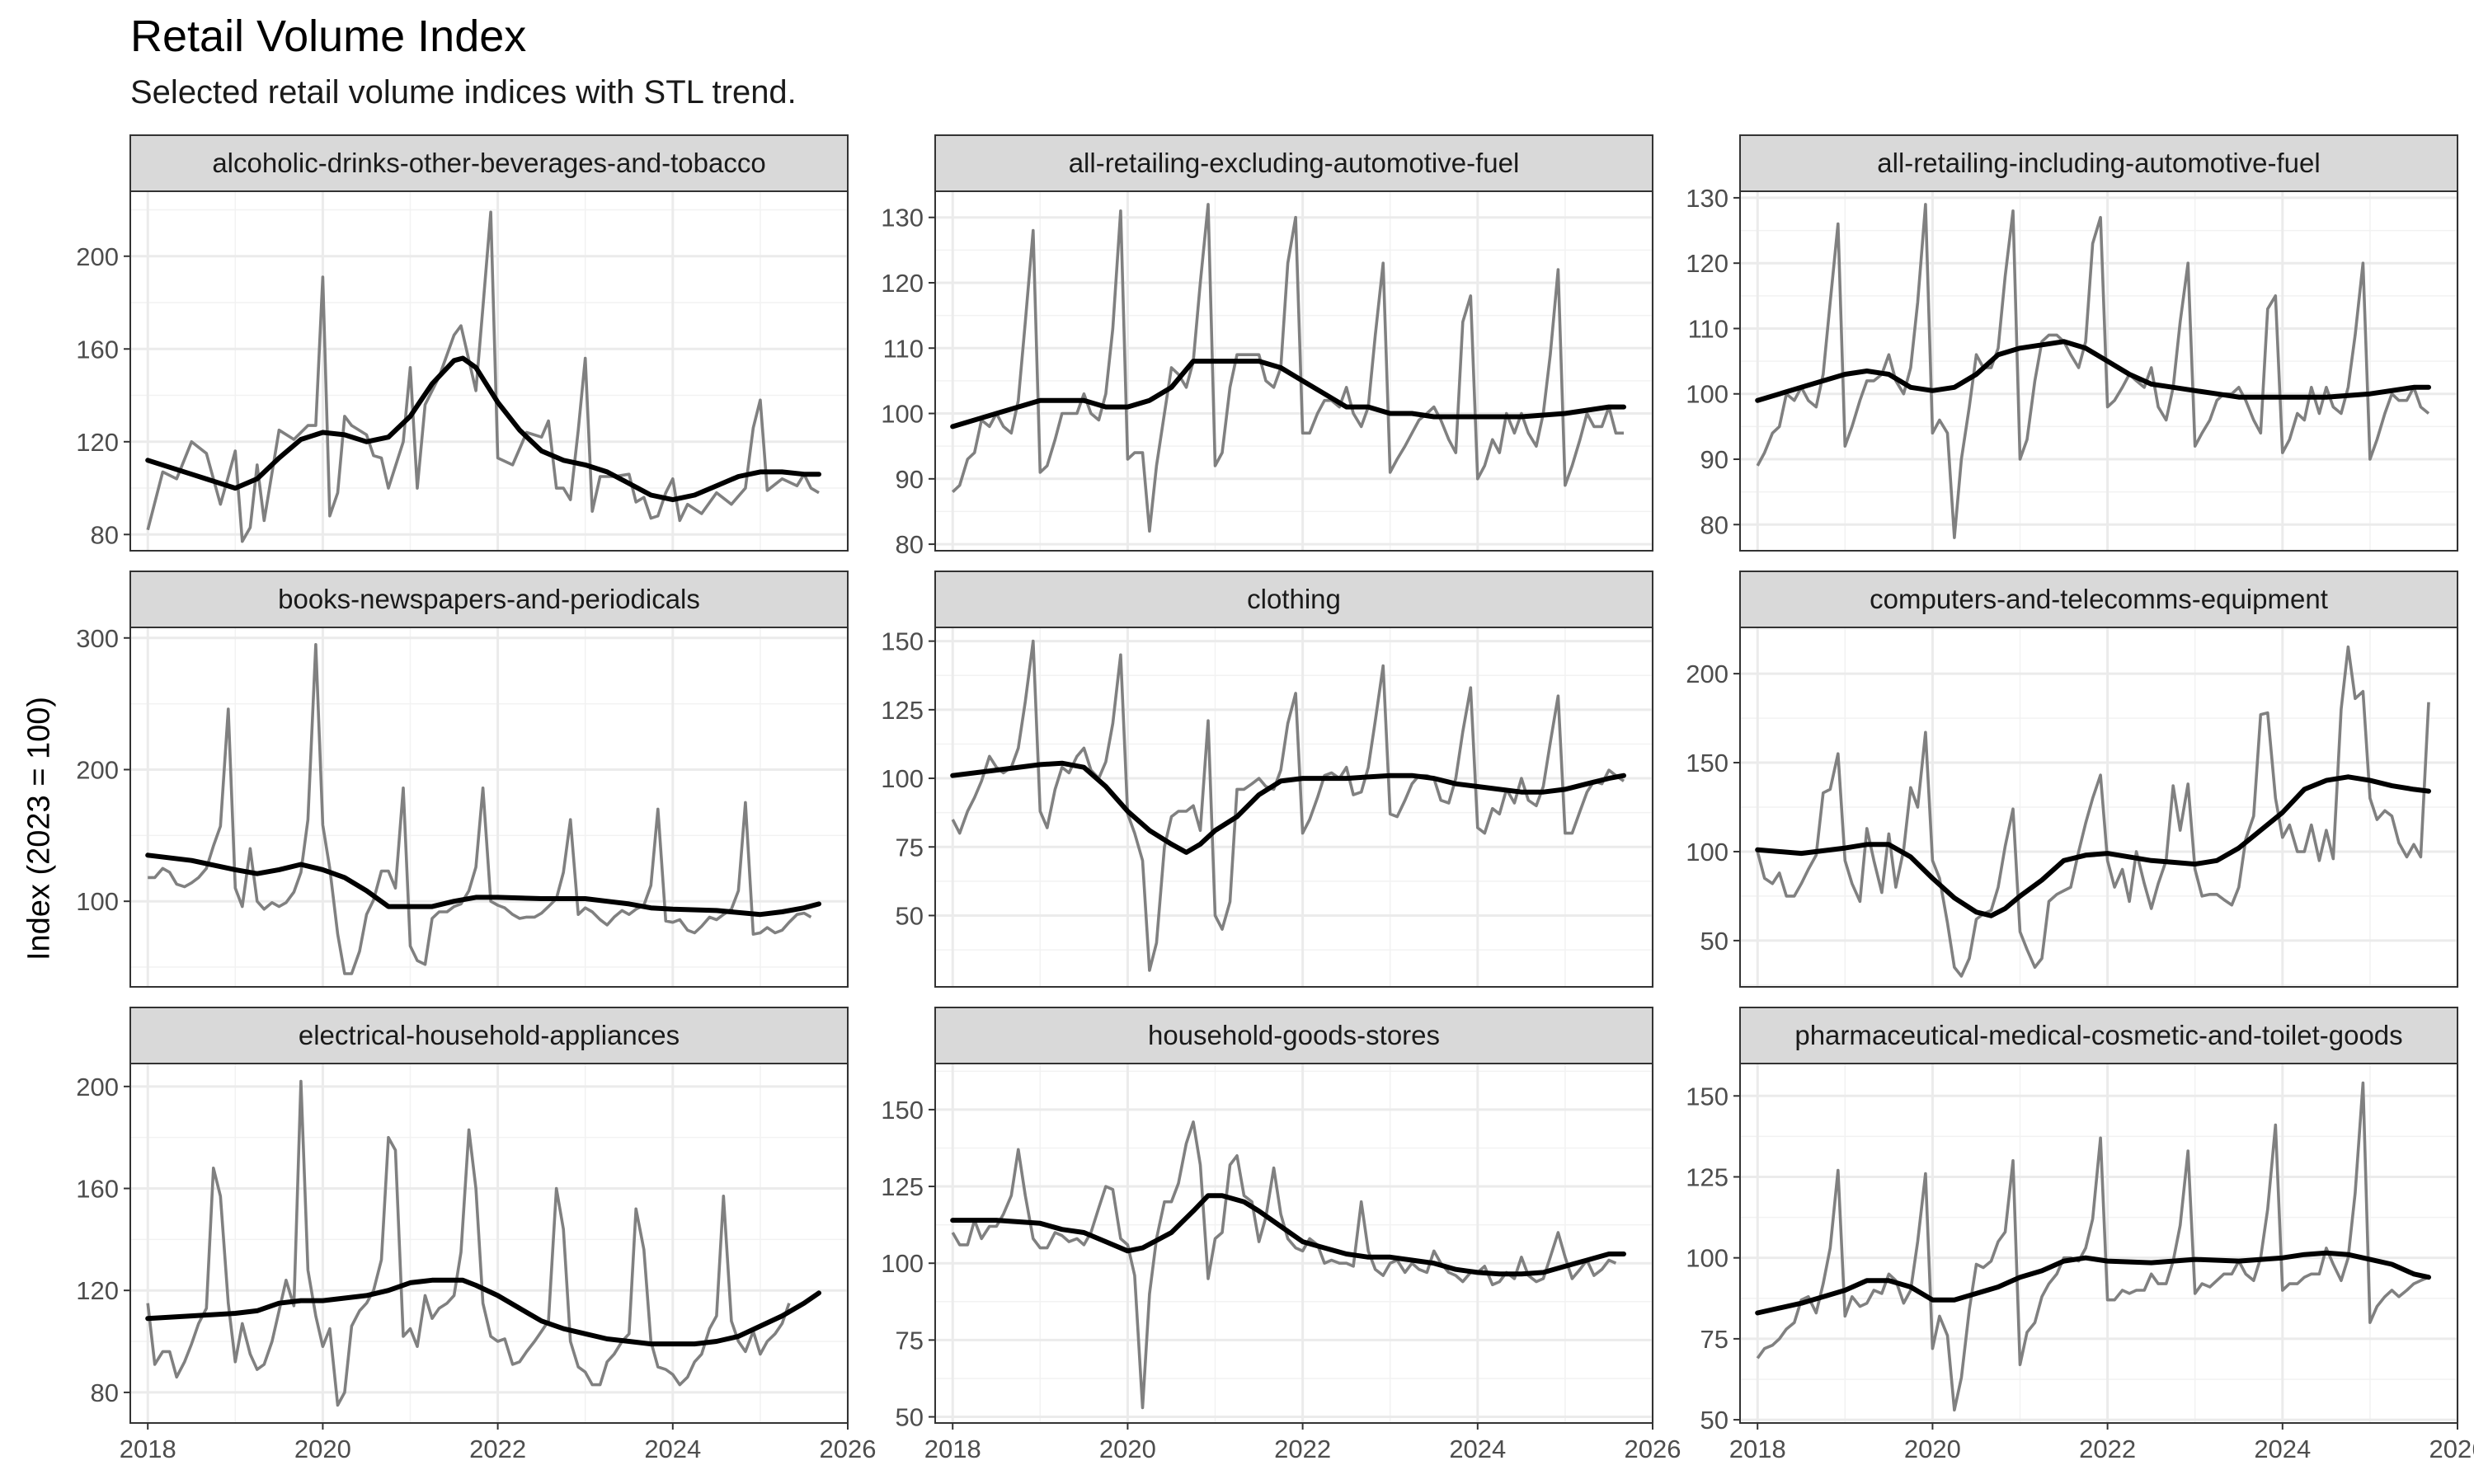 This screenshot has height=1484, width=2474. What do you see at coordinates (1707, 198) in the screenshot?
I see `y-tick-label: 130` at bounding box center [1707, 198].